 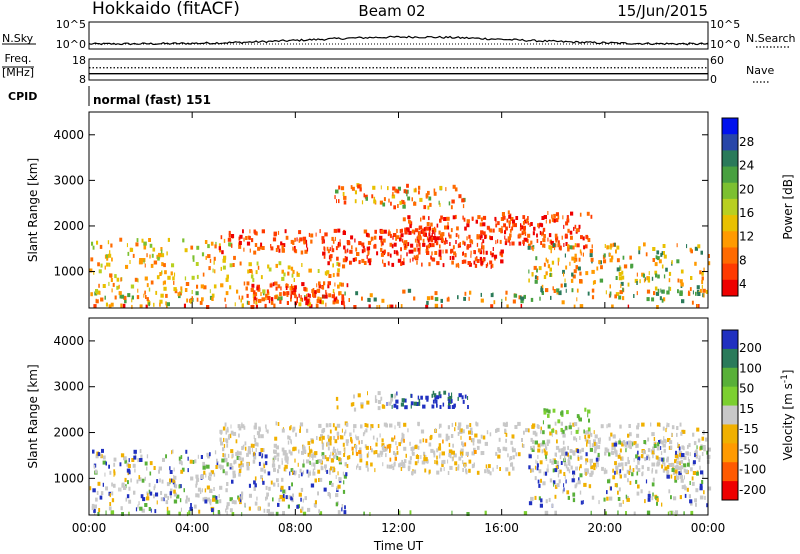 What do you see at coordinates (788, 206) in the screenshot?
I see `power-colorbar-title: Power [dB]` at bounding box center [788, 206].